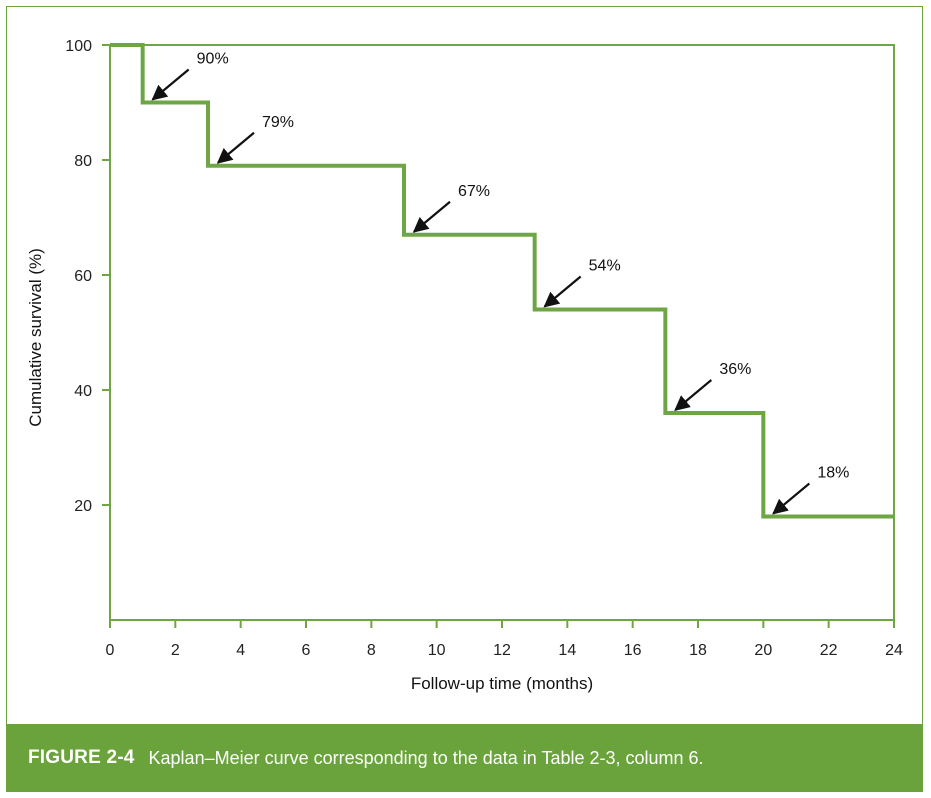 The width and height of the screenshot is (931, 798). I want to click on annotation-label-9: 67%, so click(474, 191).